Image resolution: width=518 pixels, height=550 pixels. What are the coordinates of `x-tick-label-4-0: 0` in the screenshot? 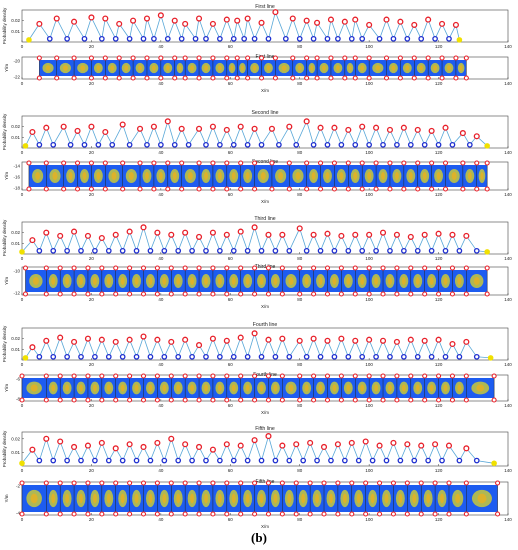 It's located at (22, 470).